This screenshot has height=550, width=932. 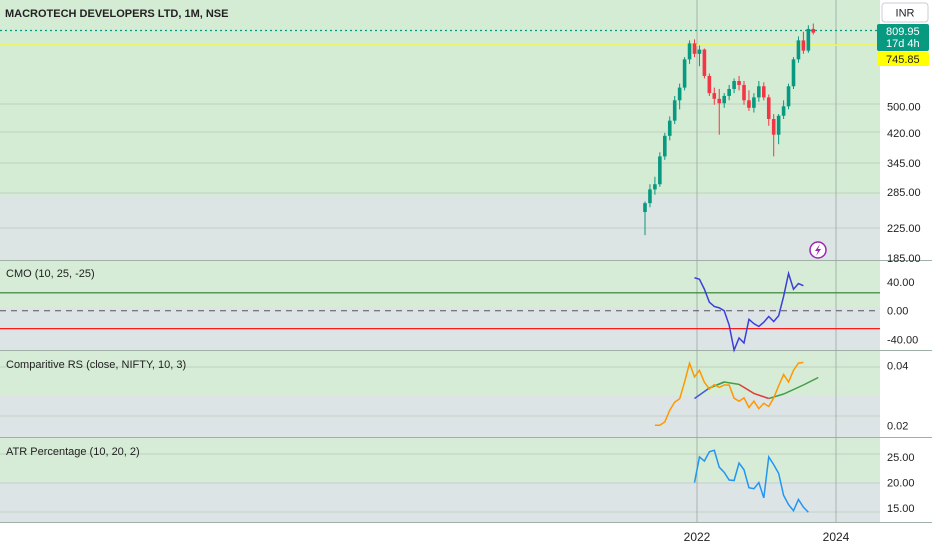 I want to click on level-price-badge: 745.85, so click(x=903, y=59).